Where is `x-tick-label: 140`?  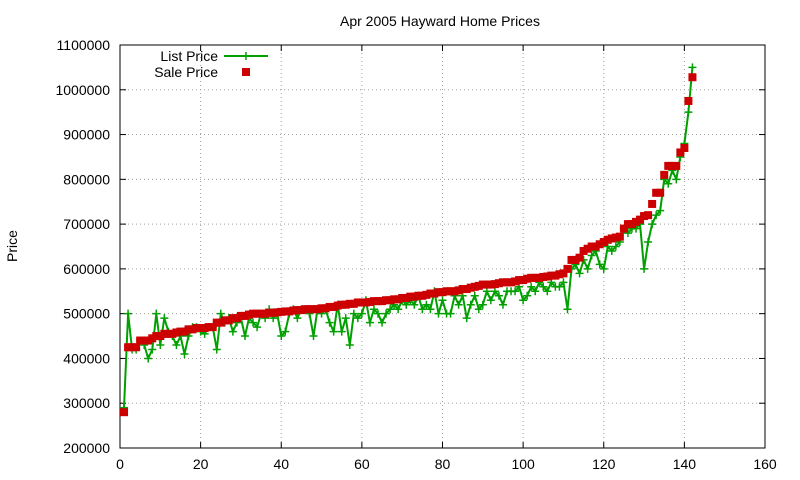 x-tick-label: 140 is located at coordinates (685, 464).